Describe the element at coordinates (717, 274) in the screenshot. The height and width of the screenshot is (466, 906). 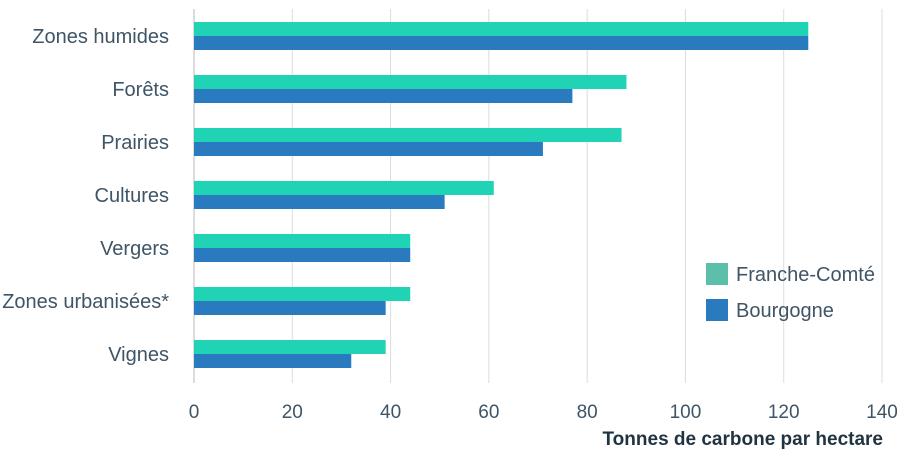
I see `legend-swatch-franche-comte` at that location.